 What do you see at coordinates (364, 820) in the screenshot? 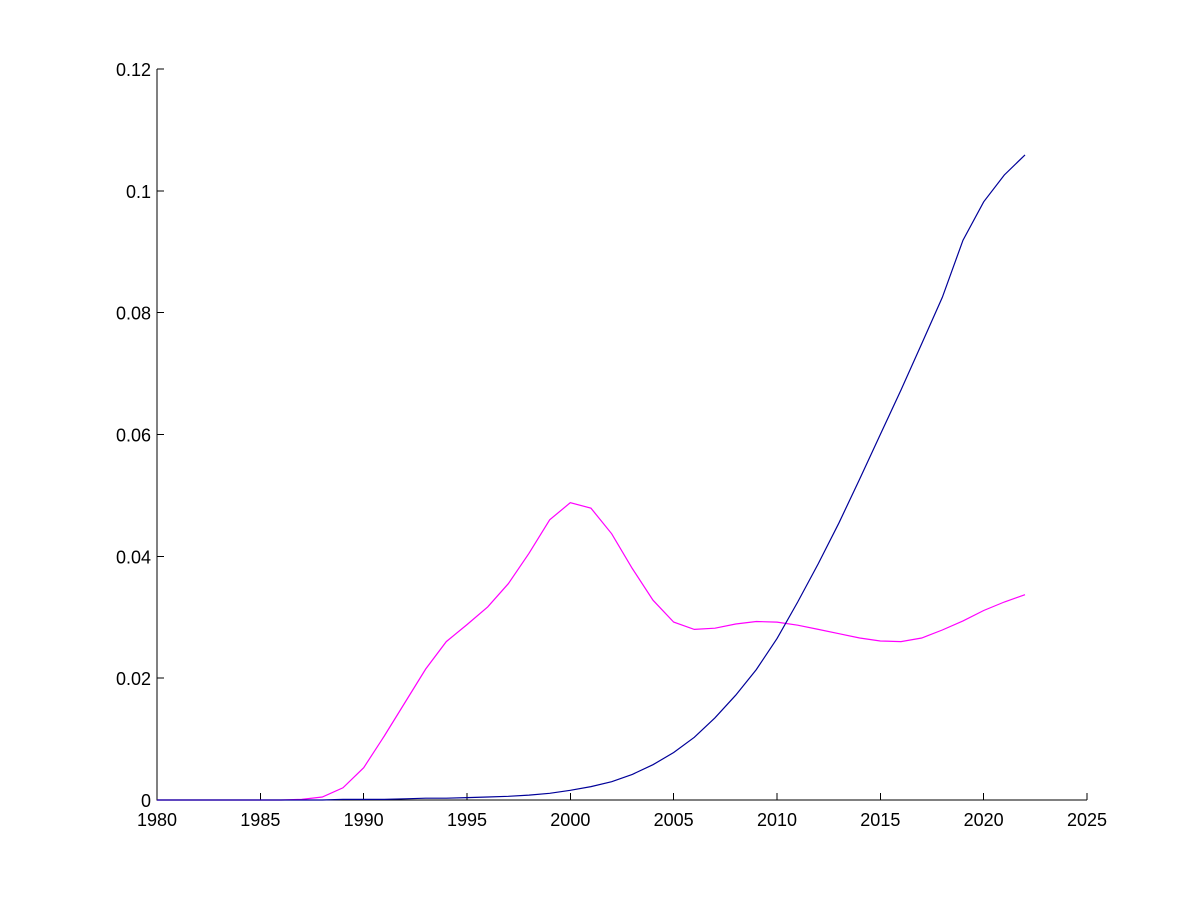
I see `x-tick-label: 1990` at bounding box center [364, 820].